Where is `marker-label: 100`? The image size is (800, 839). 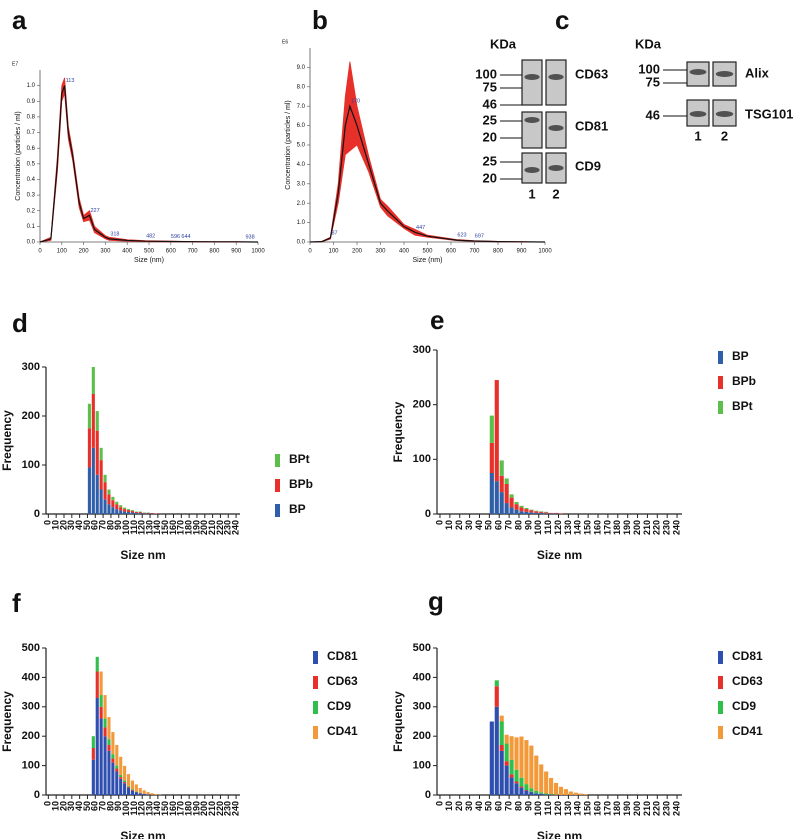 marker-label: 100 is located at coordinates (486, 73).